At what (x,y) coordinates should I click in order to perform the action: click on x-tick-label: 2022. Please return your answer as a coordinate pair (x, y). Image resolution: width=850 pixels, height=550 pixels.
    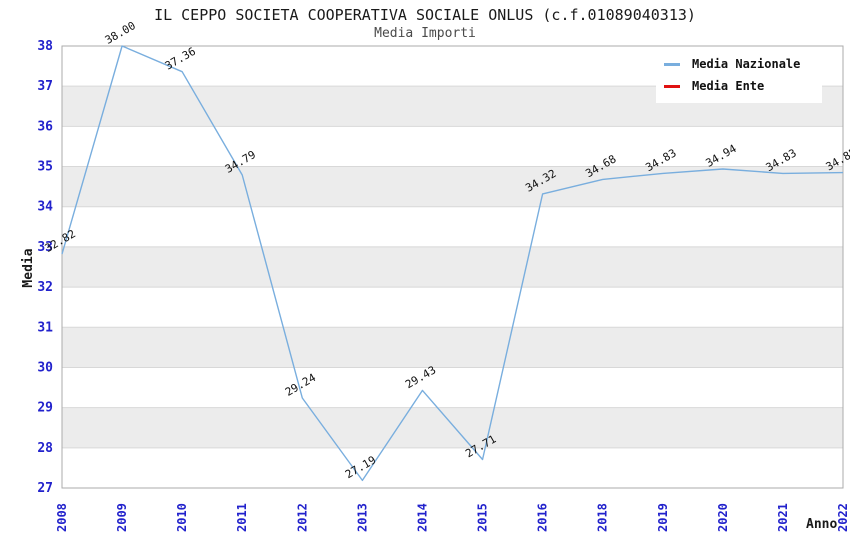
    Looking at the image, I should click on (843, 517).